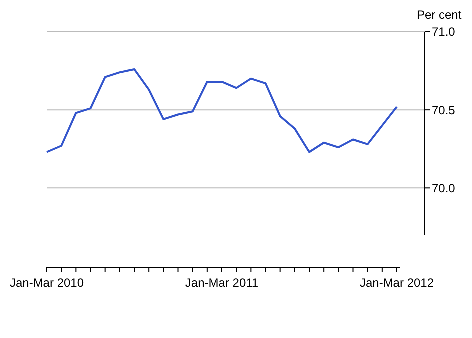 The height and width of the screenshot is (338, 472). I want to click on y-tick-label: 71.0, so click(444, 32).